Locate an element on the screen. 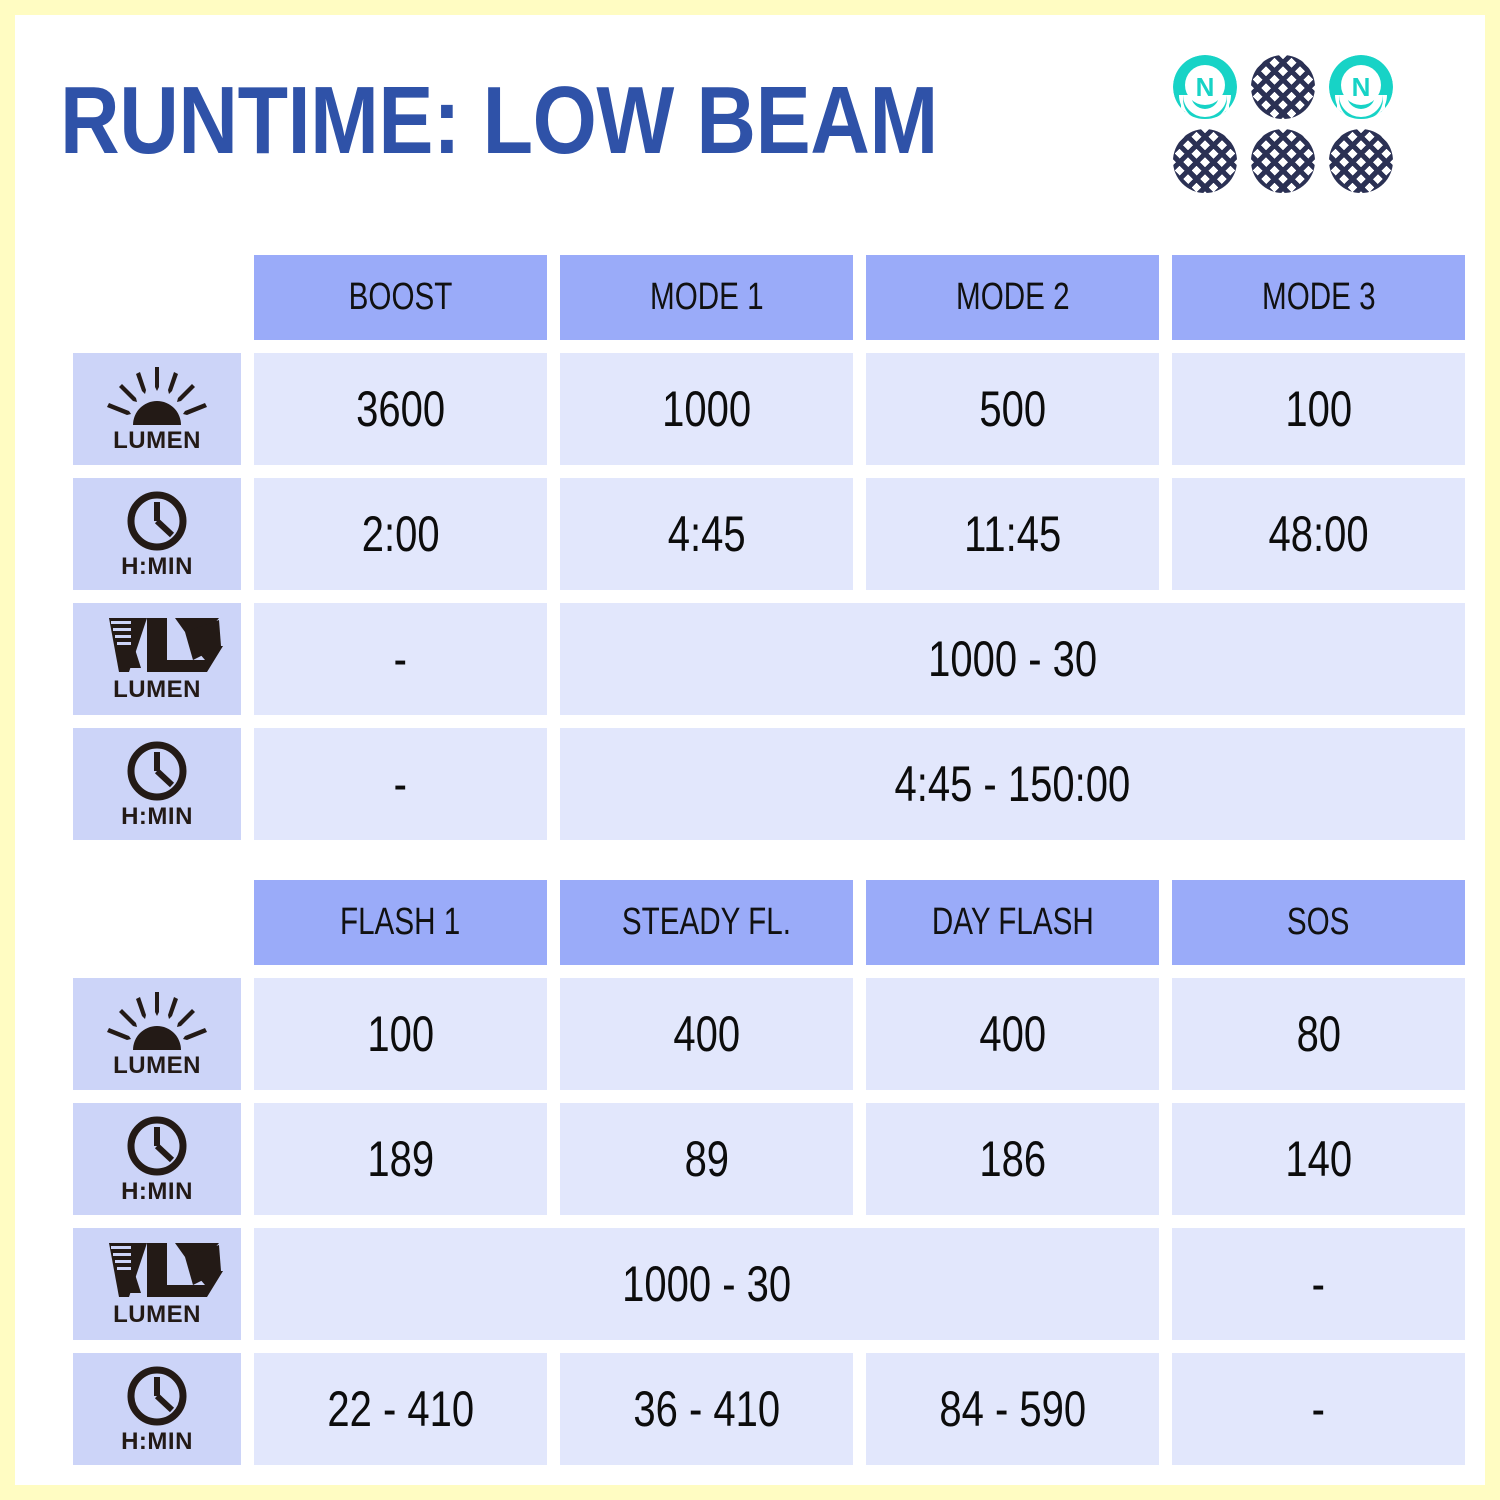 The width and height of the screenshot is (1500, 1500). value-text: 4:45 - 150:00 is located at coordinates (1012, 784).